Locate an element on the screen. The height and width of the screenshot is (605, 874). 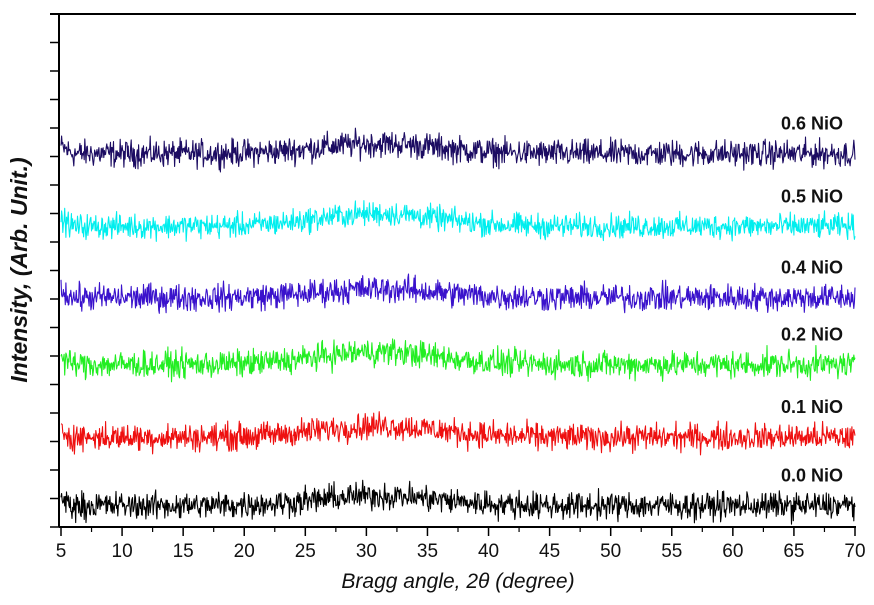
y-ticks is located at coordinates (54, 284).